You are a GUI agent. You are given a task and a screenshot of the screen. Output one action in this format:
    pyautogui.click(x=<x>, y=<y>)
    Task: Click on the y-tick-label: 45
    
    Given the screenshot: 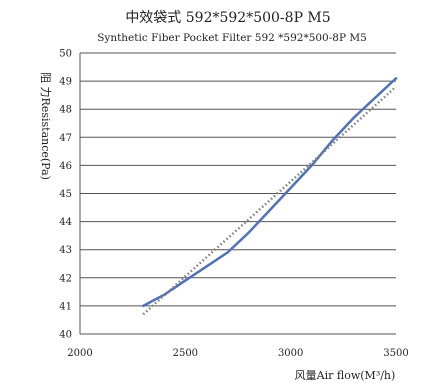 What is the action you would take?
    pyautogui.click(x=65, y=194)
    